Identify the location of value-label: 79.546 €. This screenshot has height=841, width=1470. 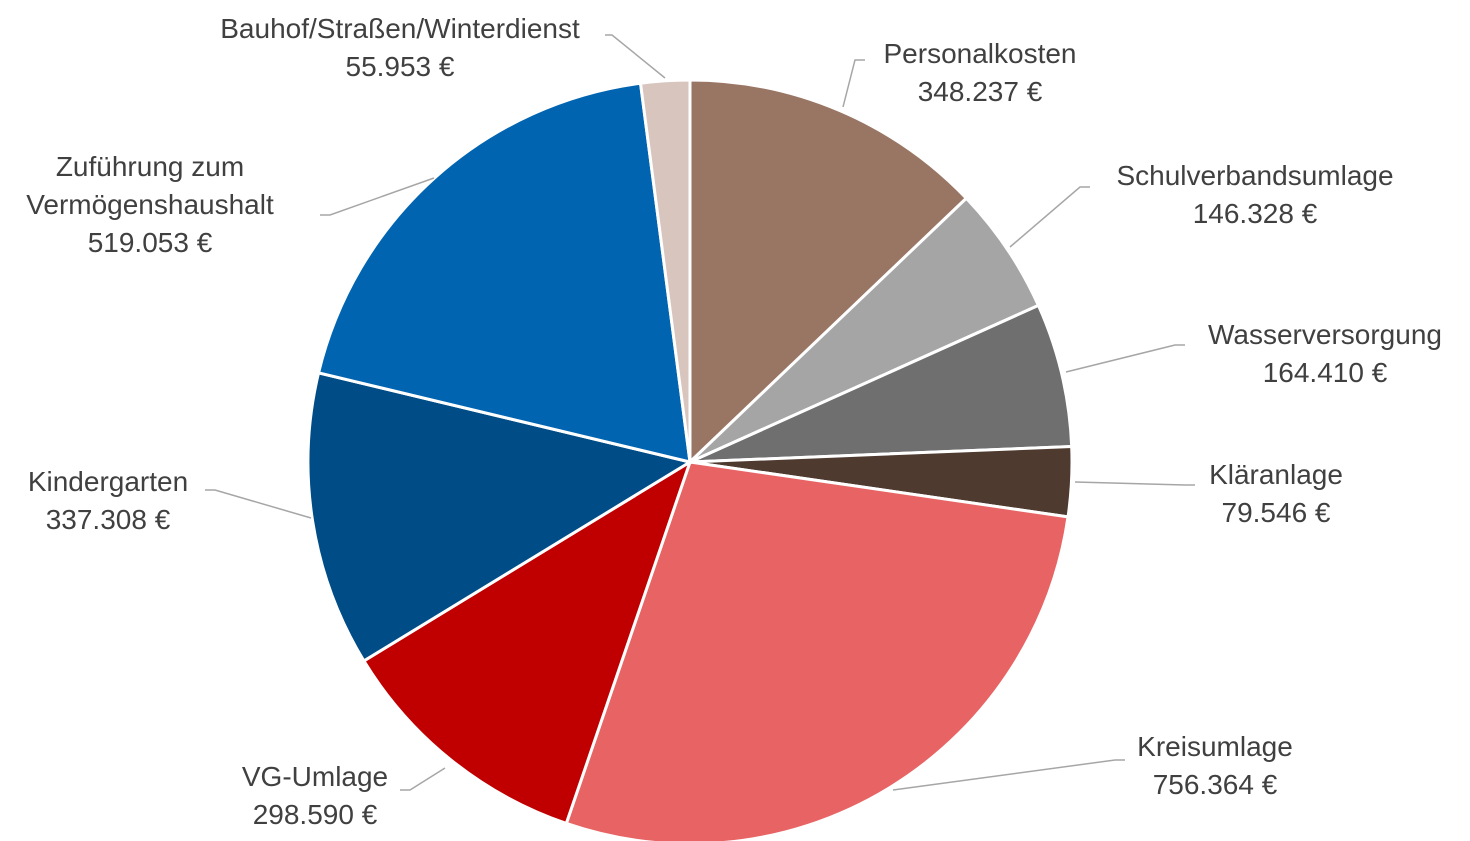
(1276, 512).